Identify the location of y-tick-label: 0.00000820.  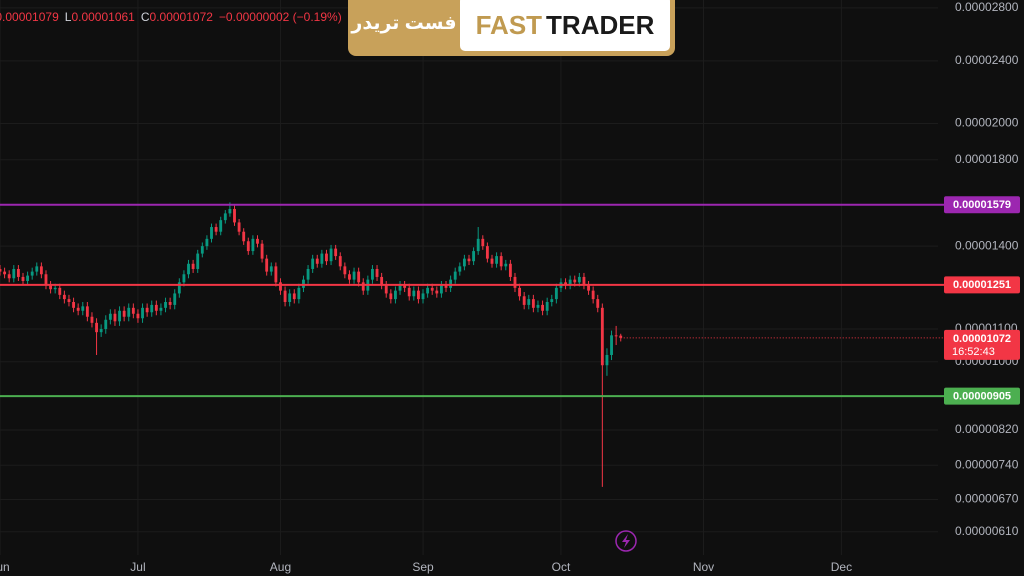
(987, 429).